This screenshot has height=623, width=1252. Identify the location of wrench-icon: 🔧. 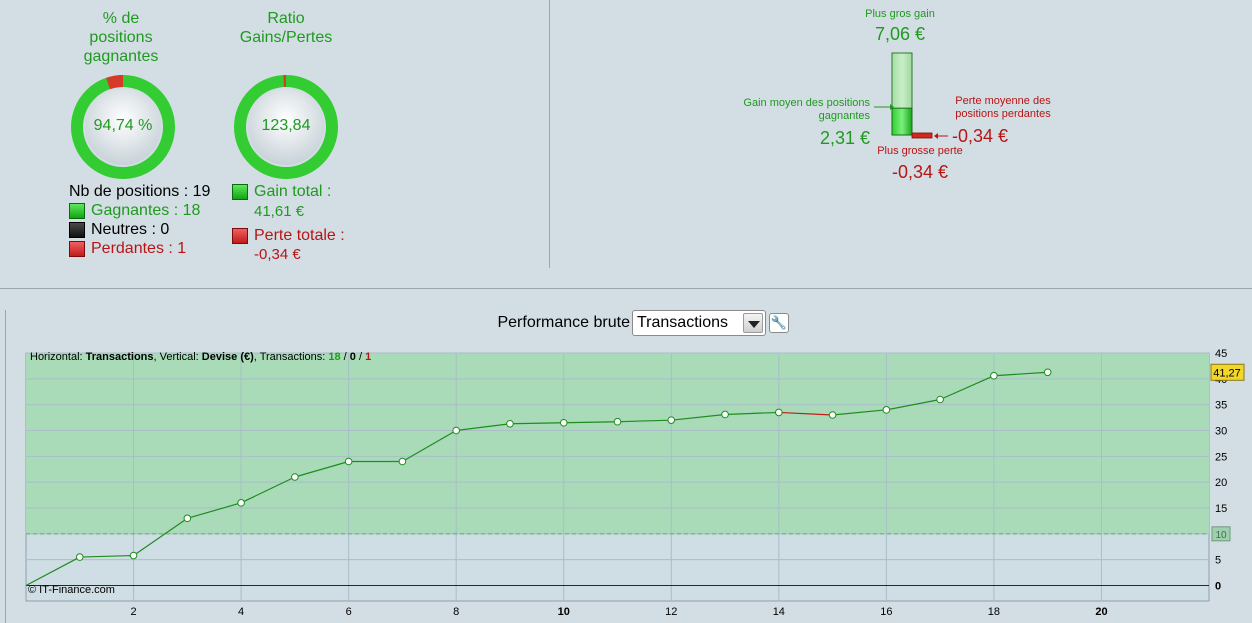
(779, 322).